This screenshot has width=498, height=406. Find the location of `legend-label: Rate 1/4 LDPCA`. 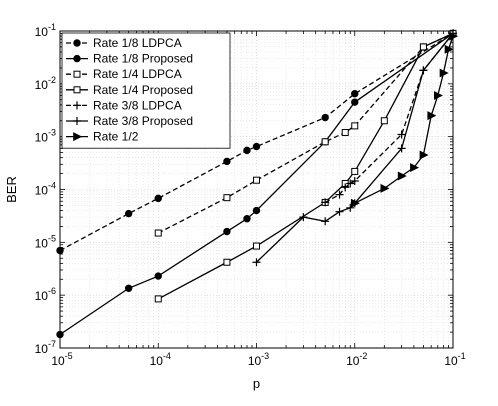

legend-label: Rate 1/4 LDPCA is located at coordinates (137, 74).